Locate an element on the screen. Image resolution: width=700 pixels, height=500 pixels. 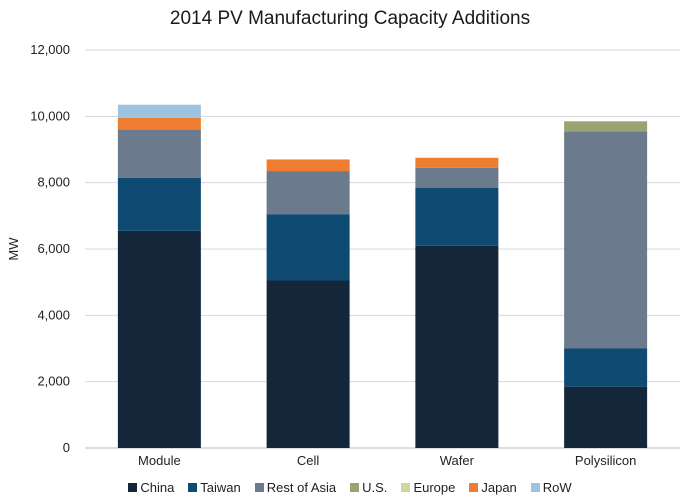
legend-label: Japan is located at coordinates (499, 487).